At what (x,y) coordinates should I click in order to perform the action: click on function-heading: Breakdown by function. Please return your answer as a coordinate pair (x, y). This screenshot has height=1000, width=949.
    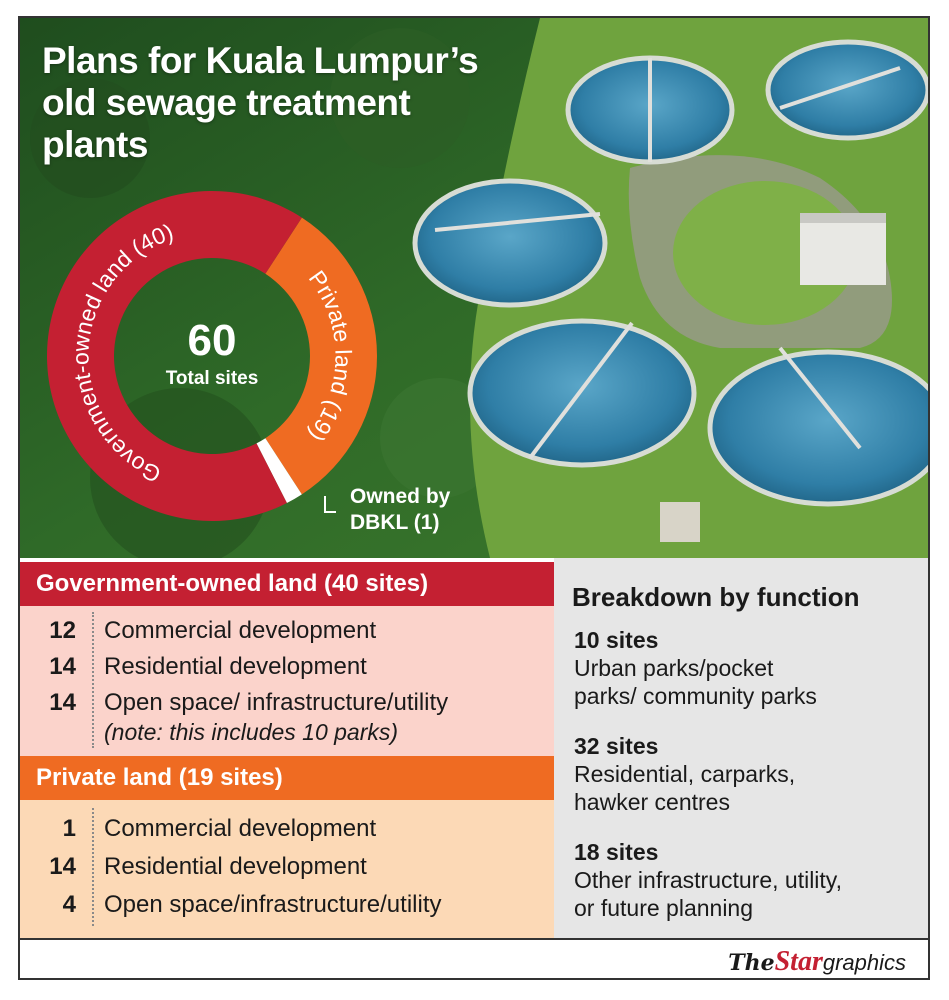
    Looking at the image, I should click on (716, 597).